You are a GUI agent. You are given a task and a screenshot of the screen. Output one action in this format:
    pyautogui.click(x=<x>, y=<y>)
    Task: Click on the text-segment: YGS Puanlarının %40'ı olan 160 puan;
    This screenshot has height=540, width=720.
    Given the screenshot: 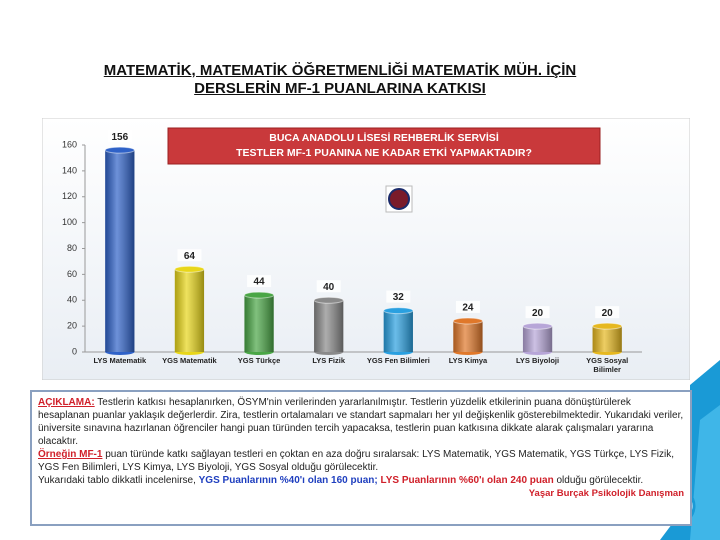 What is the action you would take?
    pyautogui.click(x=288, y=480)
    